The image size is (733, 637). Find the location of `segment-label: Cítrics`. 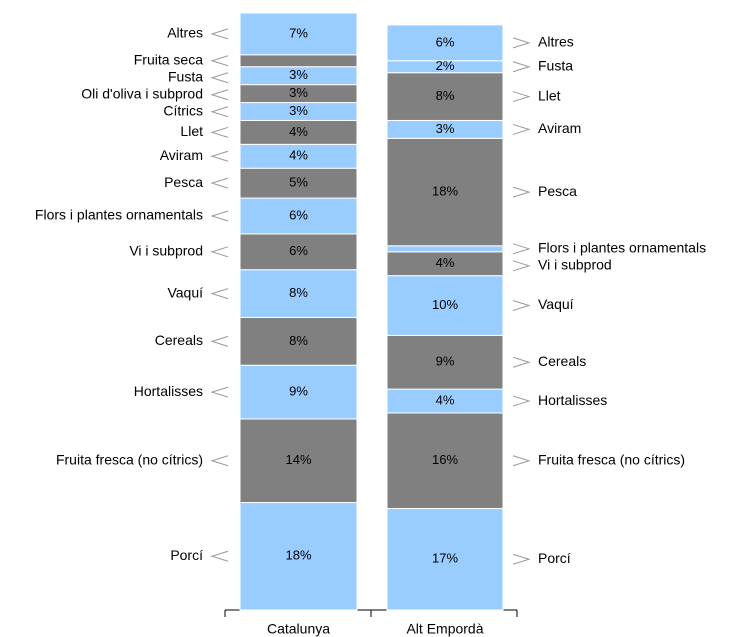

segment-label: Cítrics is located at coordinates (183, 110).